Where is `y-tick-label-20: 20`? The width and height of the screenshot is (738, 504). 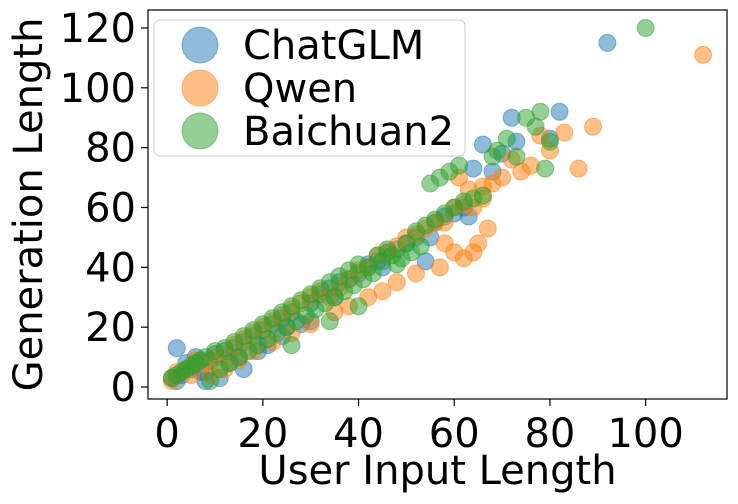 y-tick-label-20: 20 is located at coordinates (110, 328).